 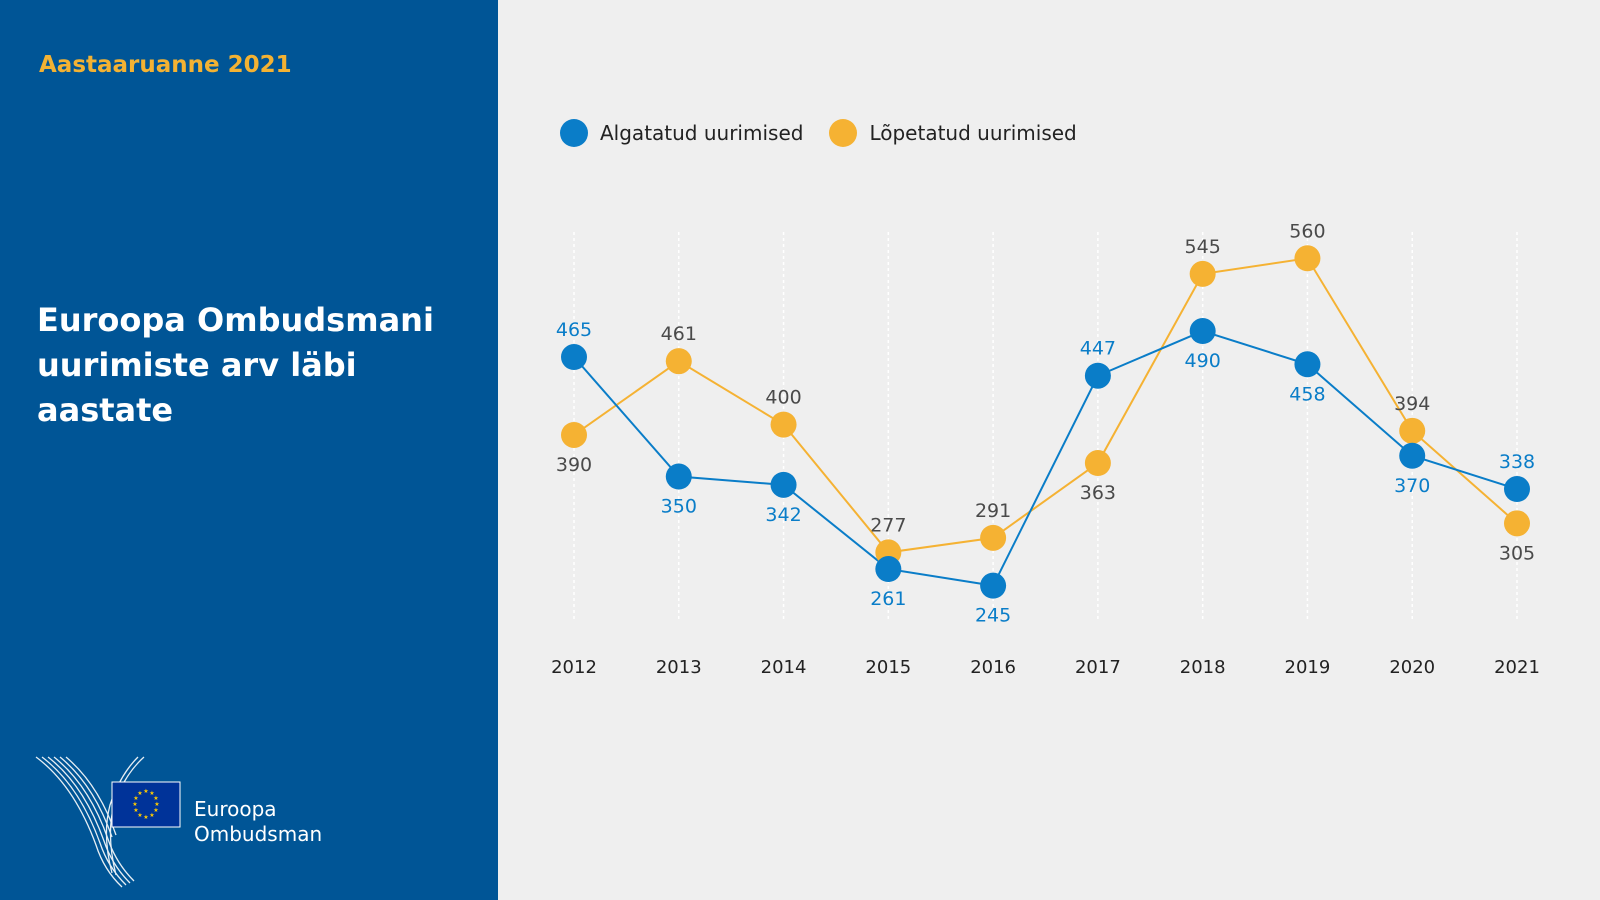 I want to click on legend-item-initiated: Algatatud uurimised, so click(x=681, y=133).